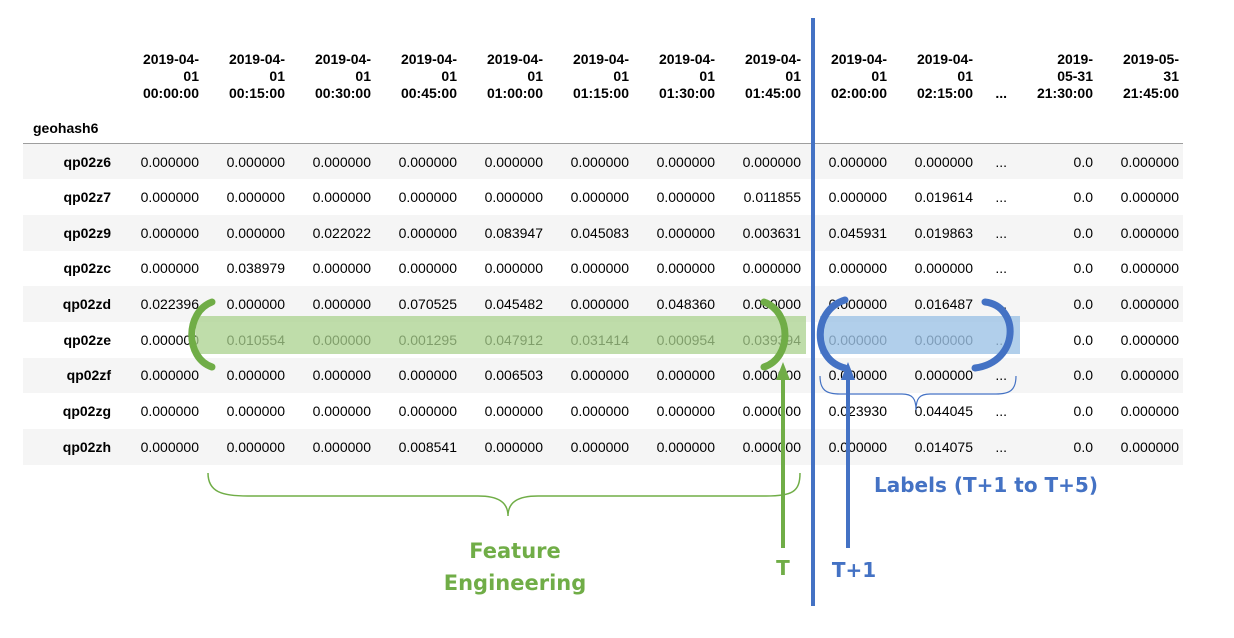  What do you see at coordinates (1054, 71) in the screenshot?
I see `column-header: 2019- 05-31 21:30:00` at bounding box center [1054, 71].